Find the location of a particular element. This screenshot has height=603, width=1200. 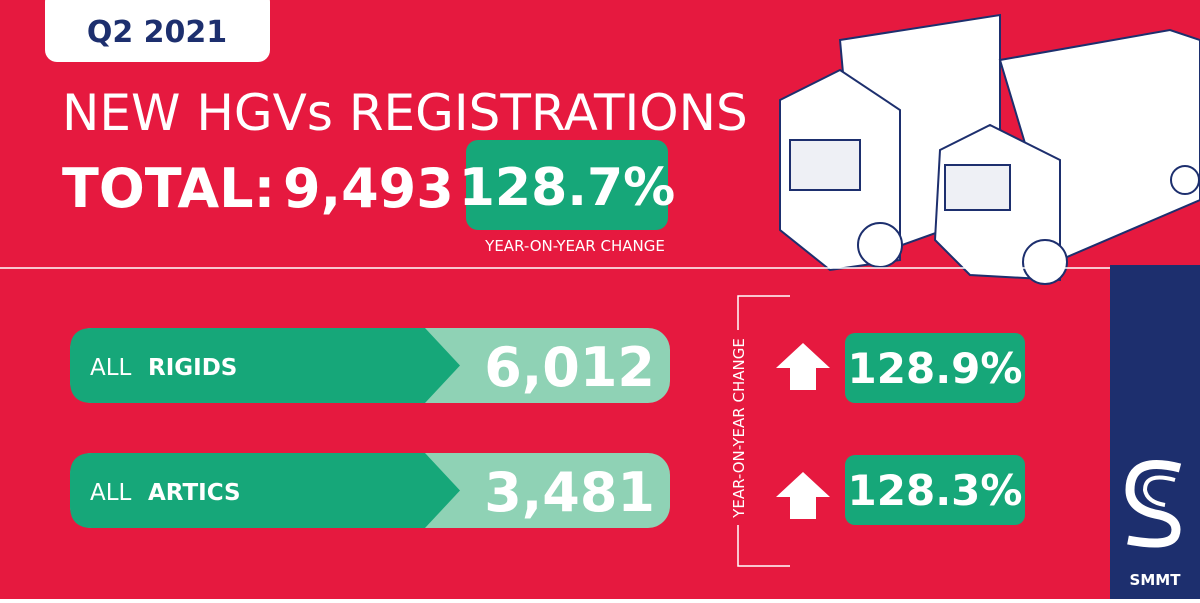

total-value: 9,493 is located at coordinates (368, 188).